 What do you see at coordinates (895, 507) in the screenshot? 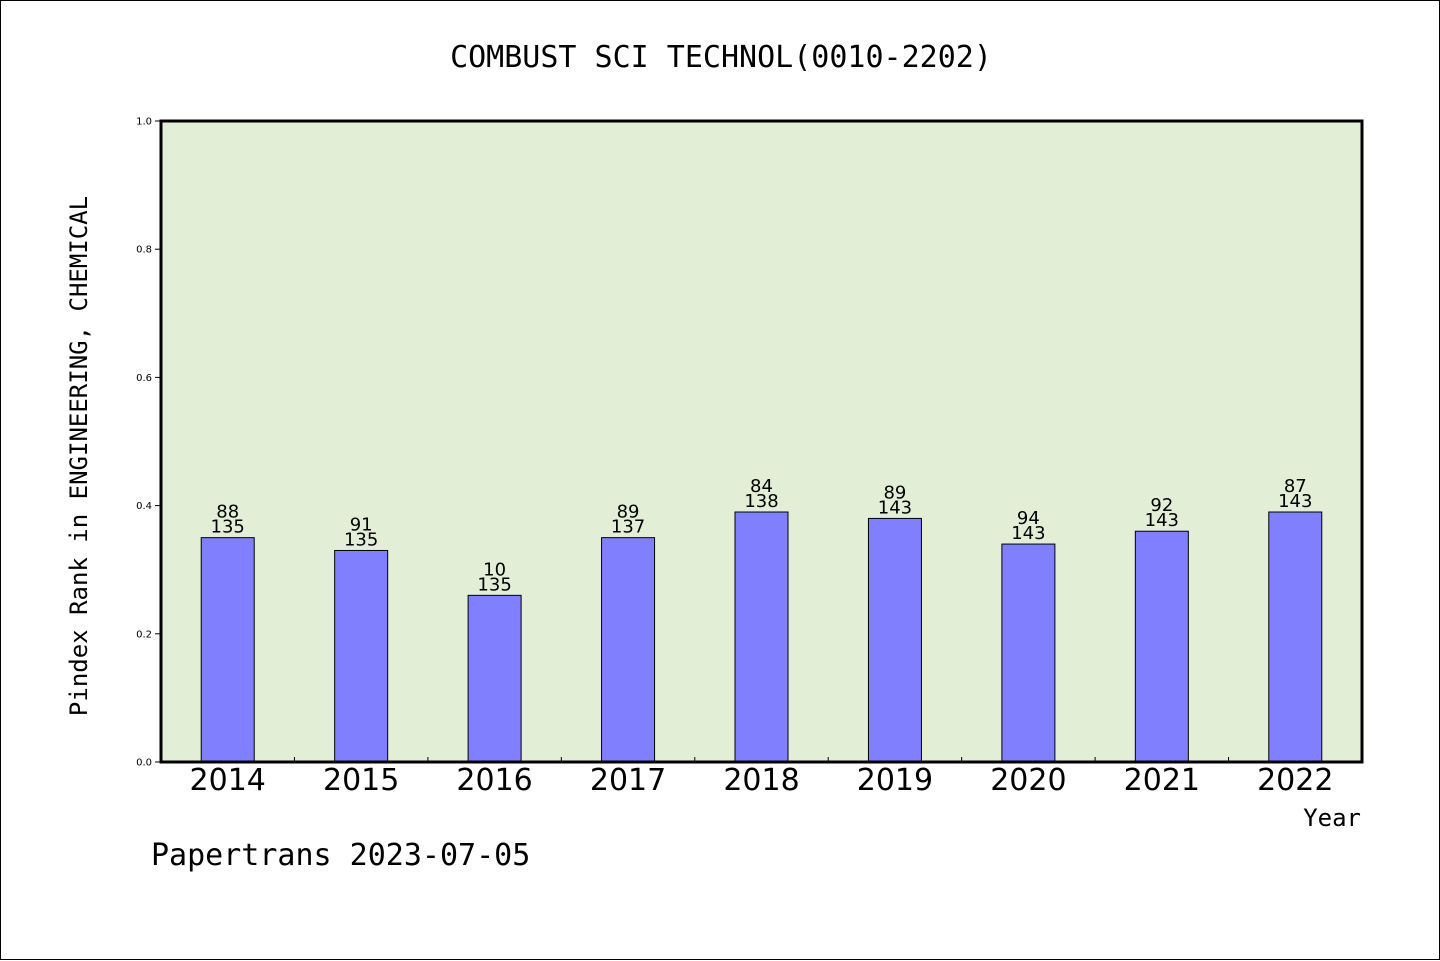
I see `total-label-2019: 143` at bounding box center [895, 507].